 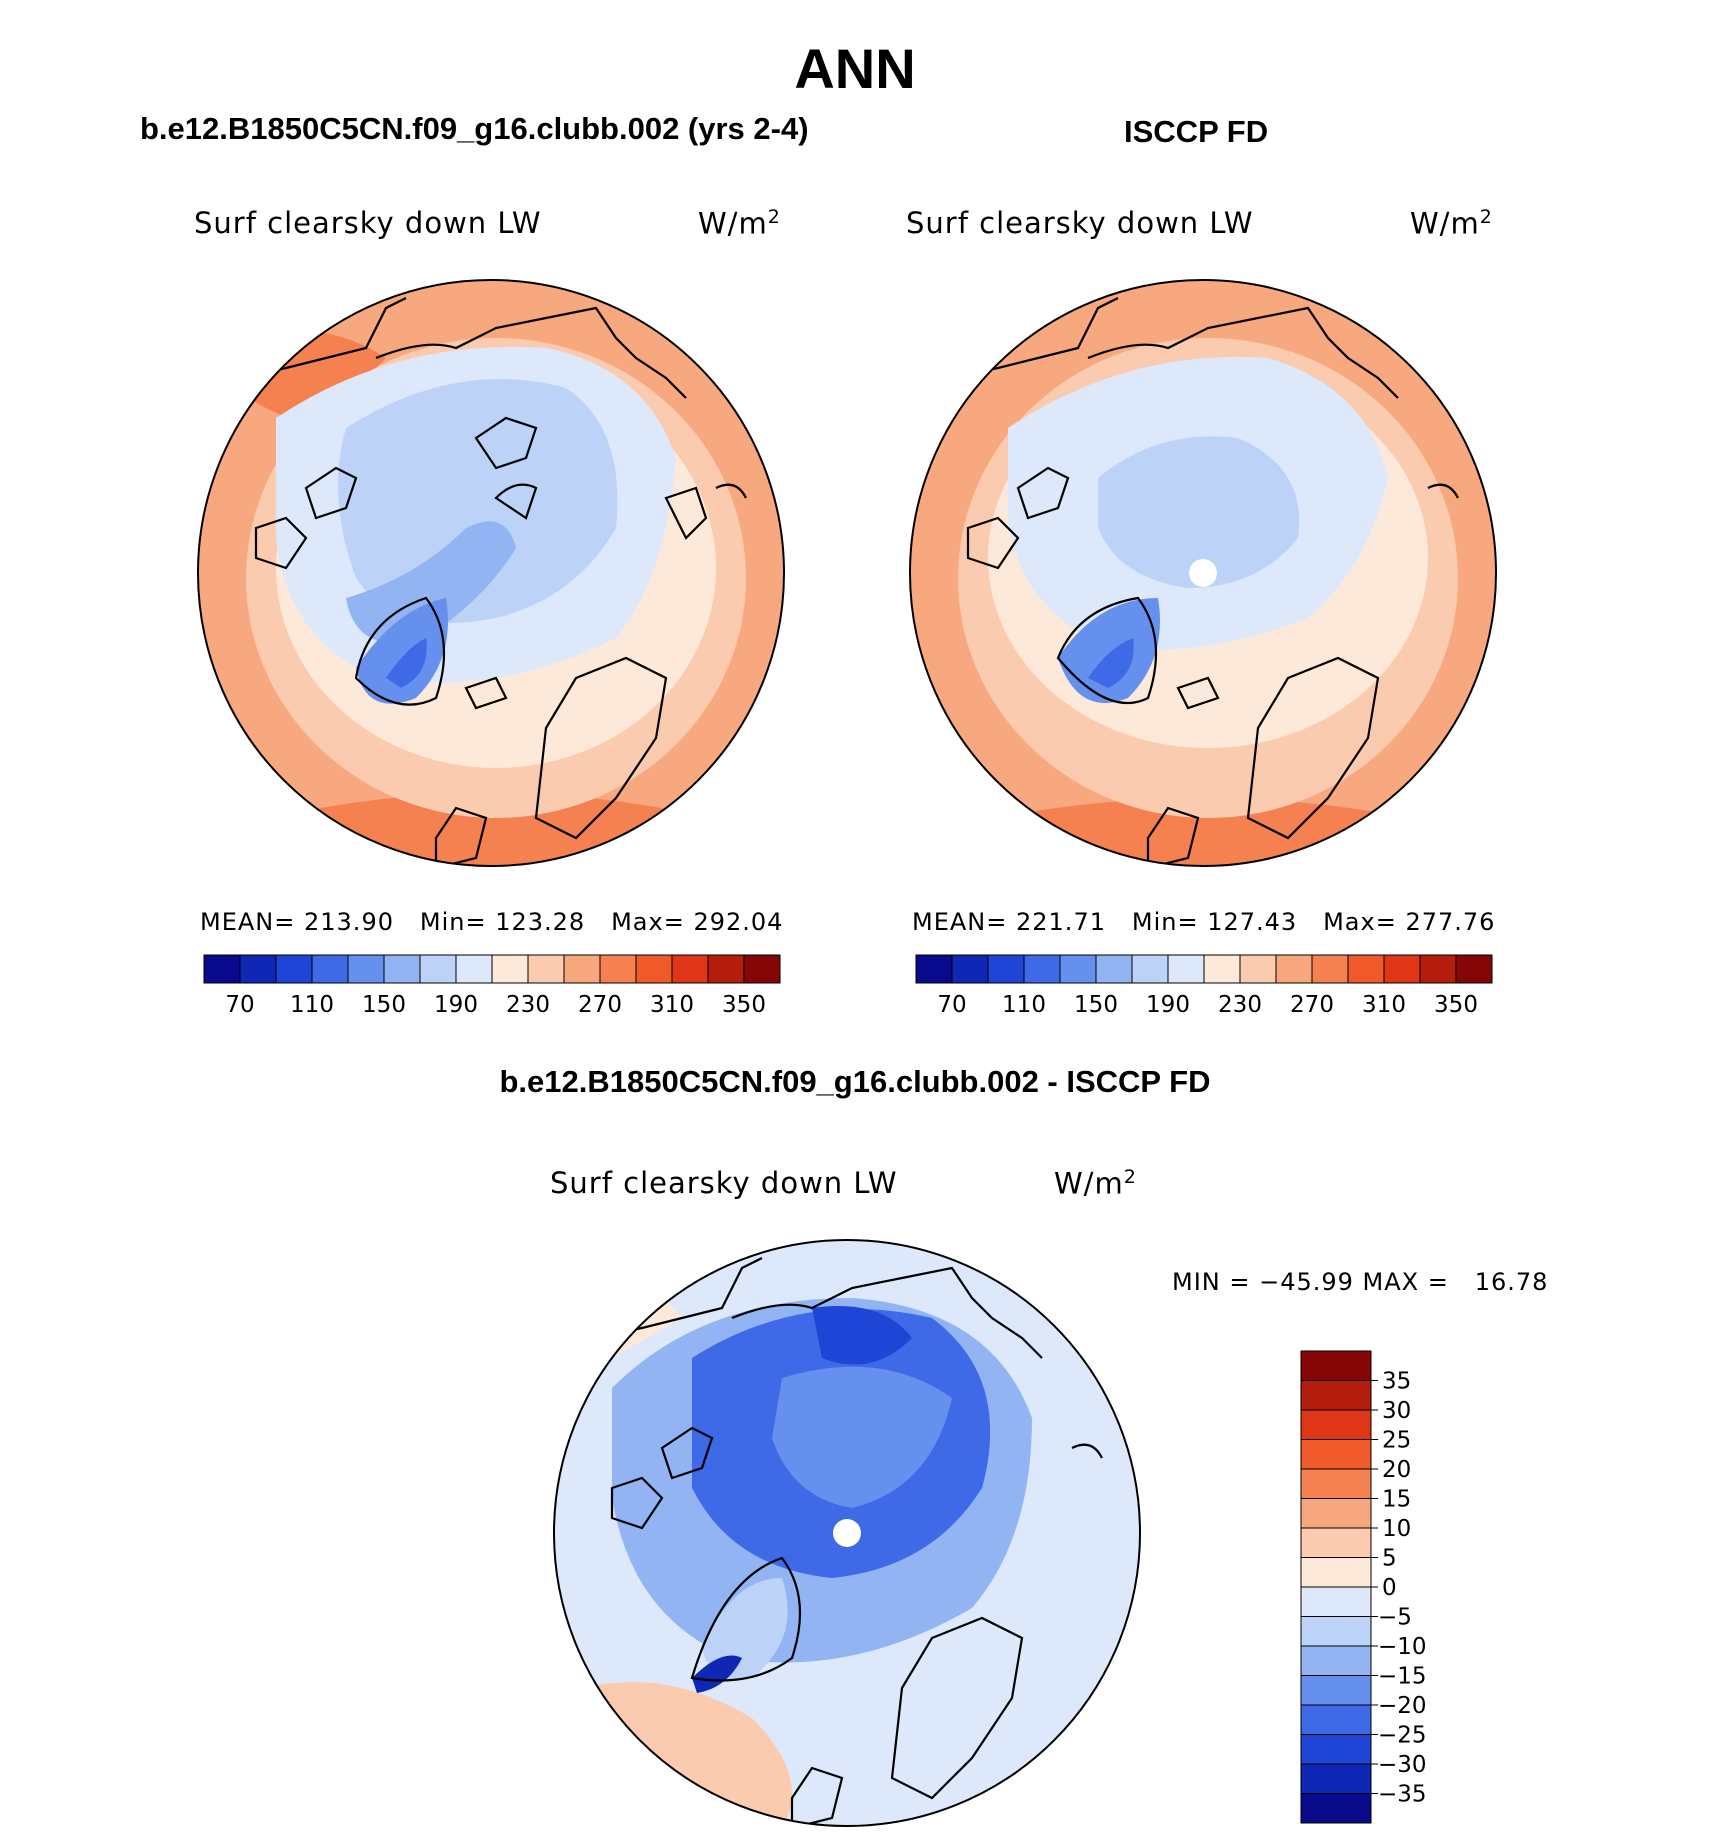 What do you see at coordinates (862, 1437) in the screenshot?
I see `map-fill-diff3` at bounding box center [862, 1437].